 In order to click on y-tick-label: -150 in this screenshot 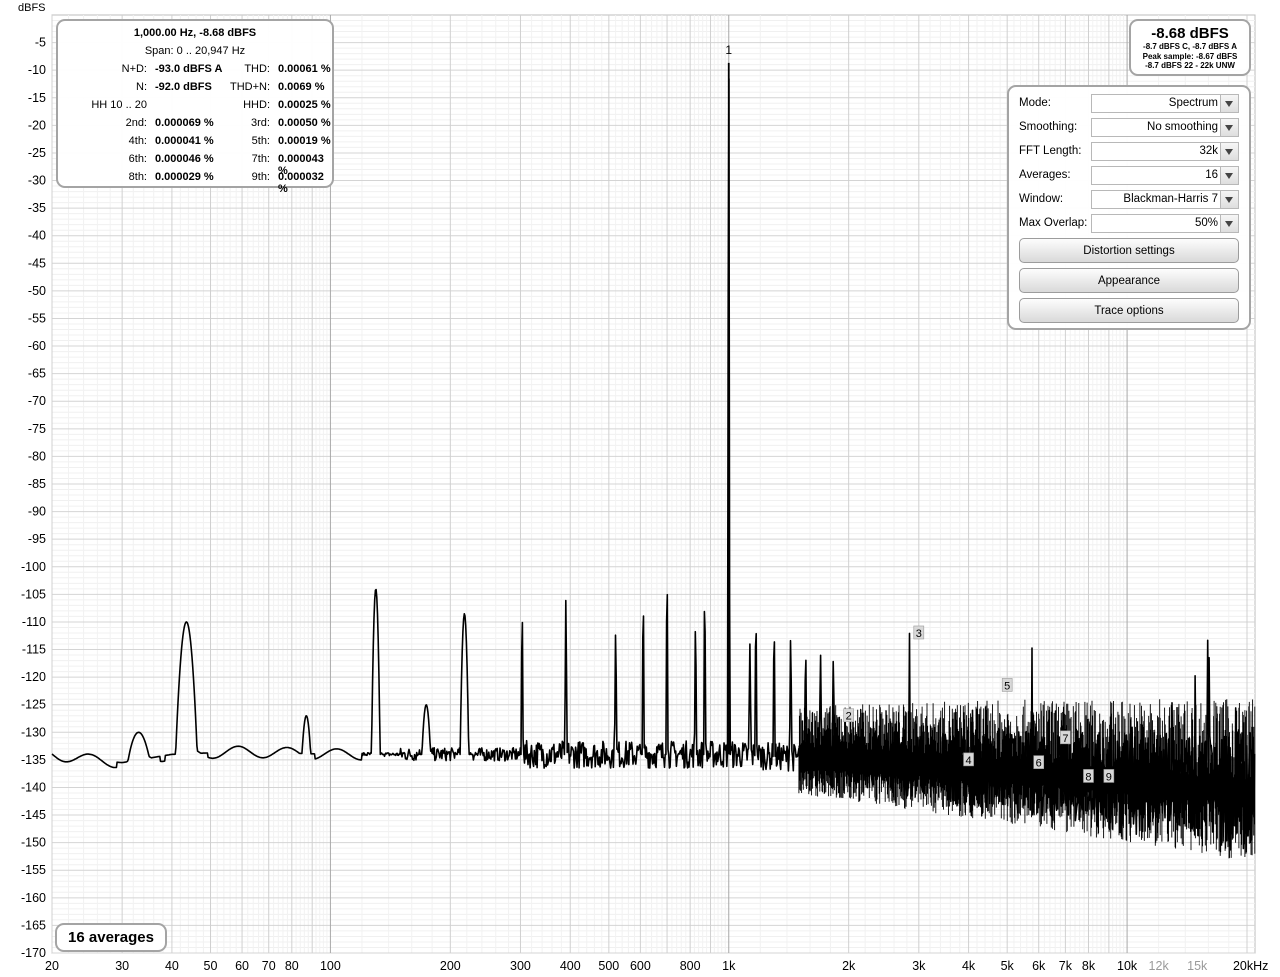, I will do `click(33, 843)`.